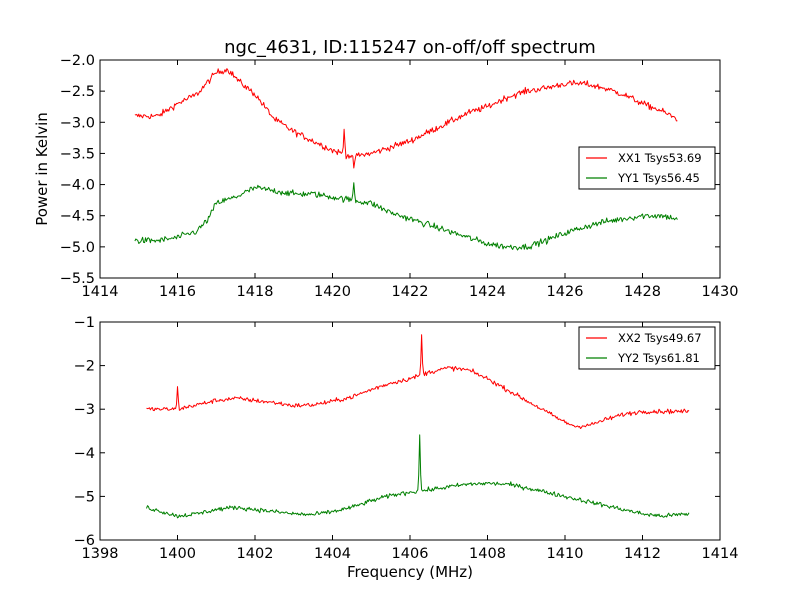 This screenshot has height=600, width=800. I want to click on top-legend-label-yy1: YY1 Tsys56.45, so click(658, 178).